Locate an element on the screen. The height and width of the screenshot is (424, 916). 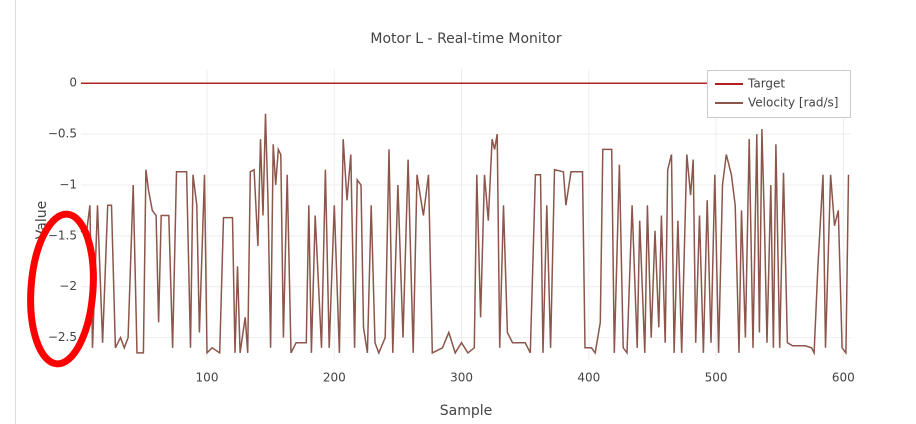
x-tick-label: 400 is located at coordinates (588, 378).